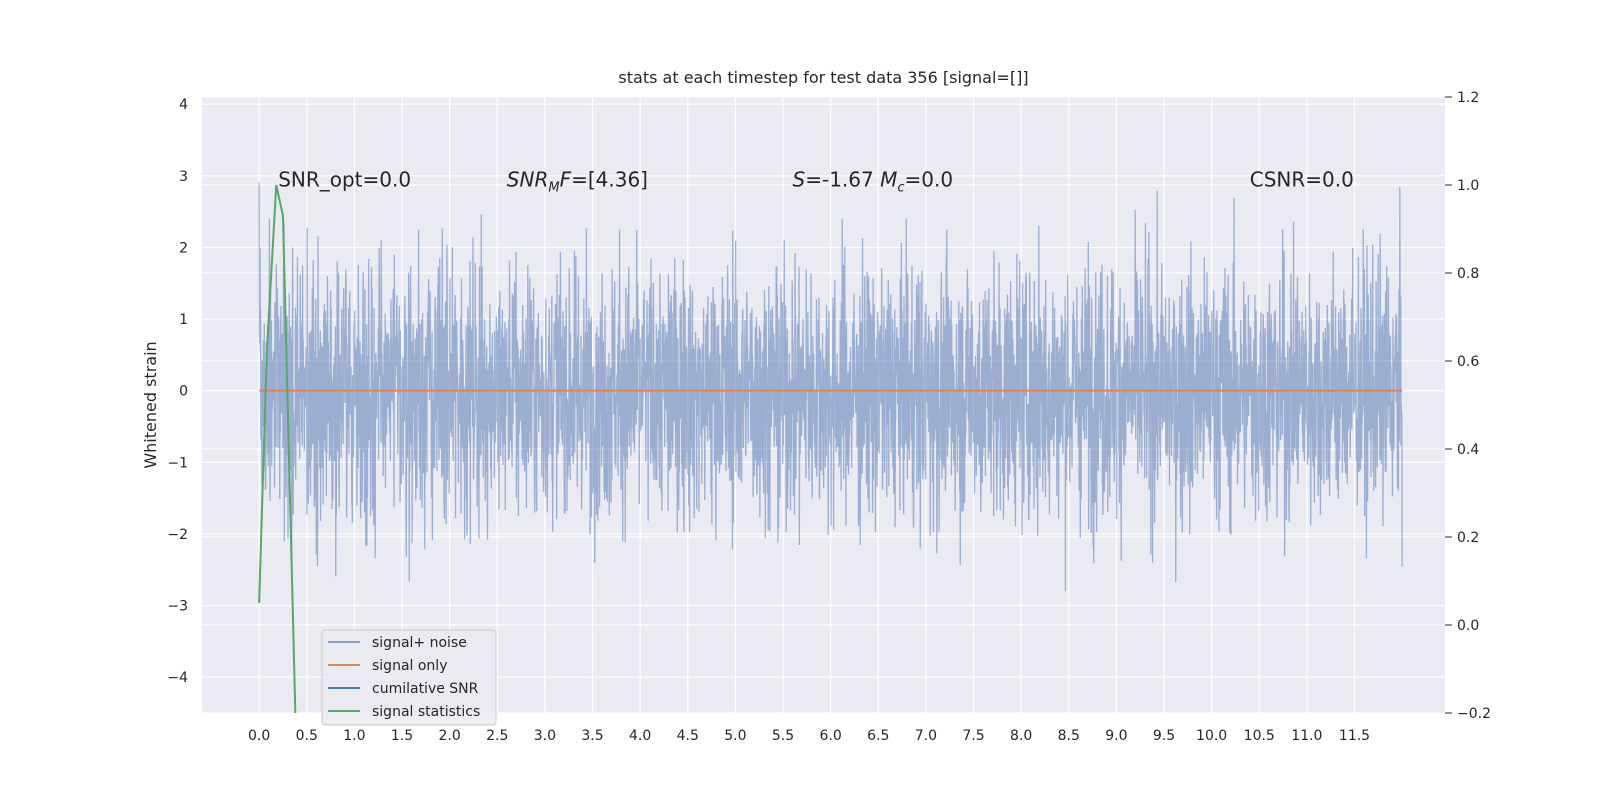 This screenshot has width=1600, height=804. What do you see at coordinates (409, 666) in the screenshot?
I see `legend-label: signal only` at bounding box center [409, 666].